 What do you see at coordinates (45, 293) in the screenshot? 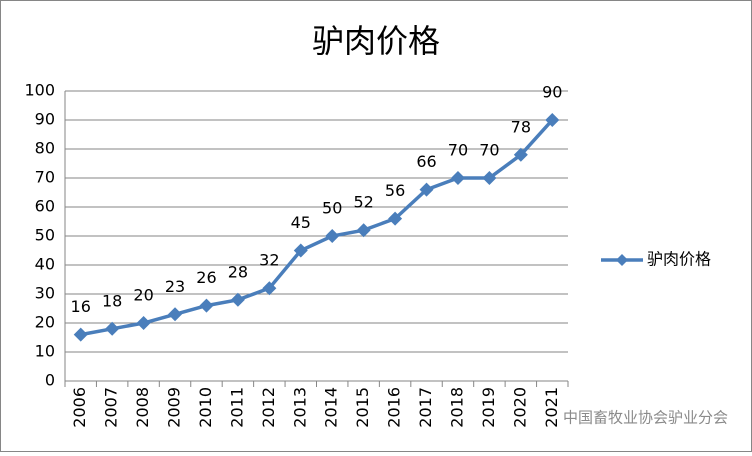
I see `y-tick-label: 30` at bounding box center [45, 293].